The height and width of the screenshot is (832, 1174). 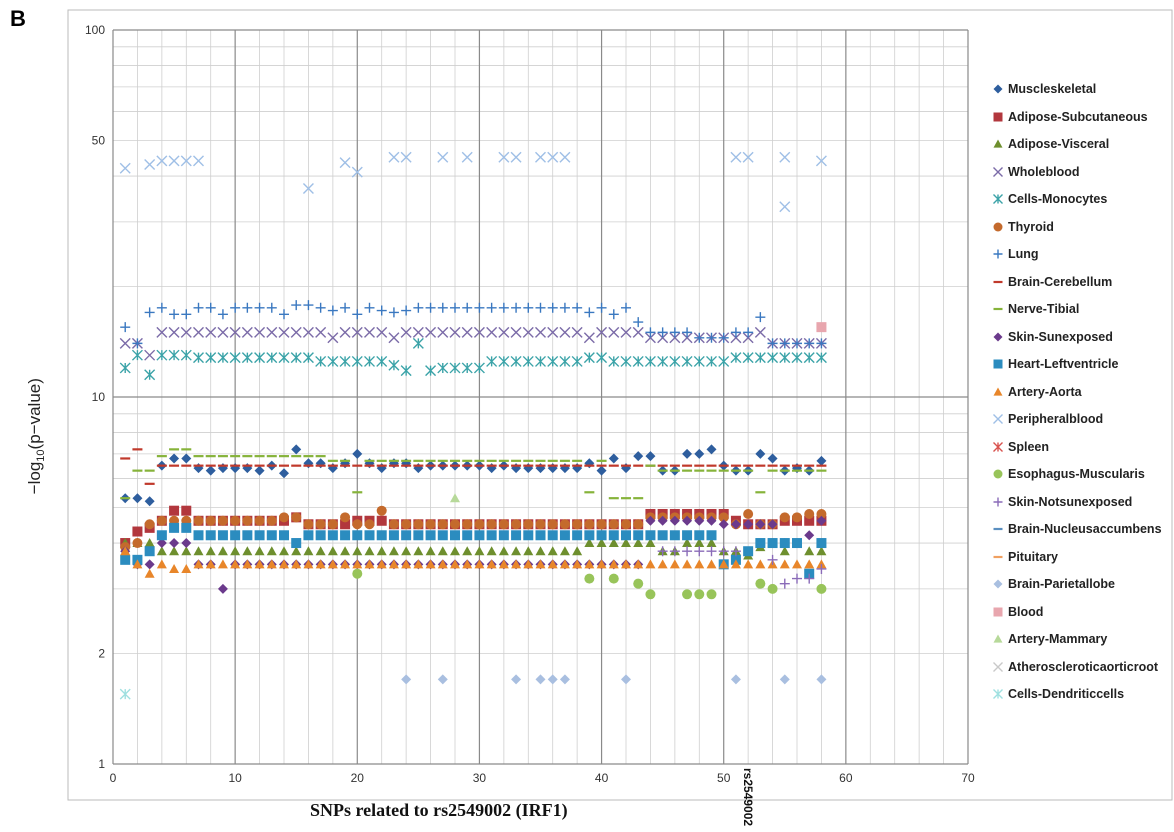 What do you see at coordinates (589, 578) in the screenshot?
I see `point-esophagus-muscularis` at bounding box center [589, 578].